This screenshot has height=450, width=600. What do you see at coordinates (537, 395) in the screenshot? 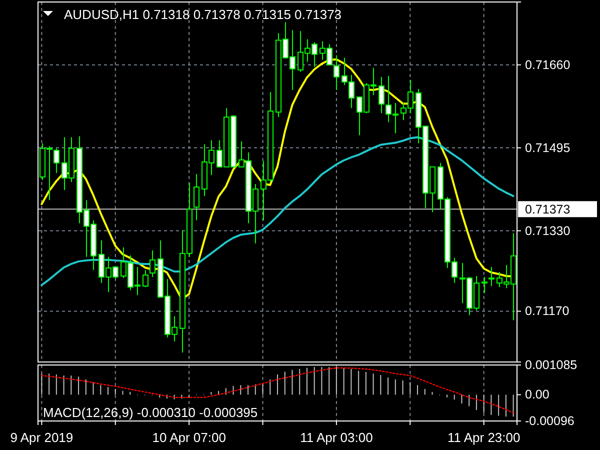
I see `y-tick-label: 0.00` at bounding box center [537, 395].